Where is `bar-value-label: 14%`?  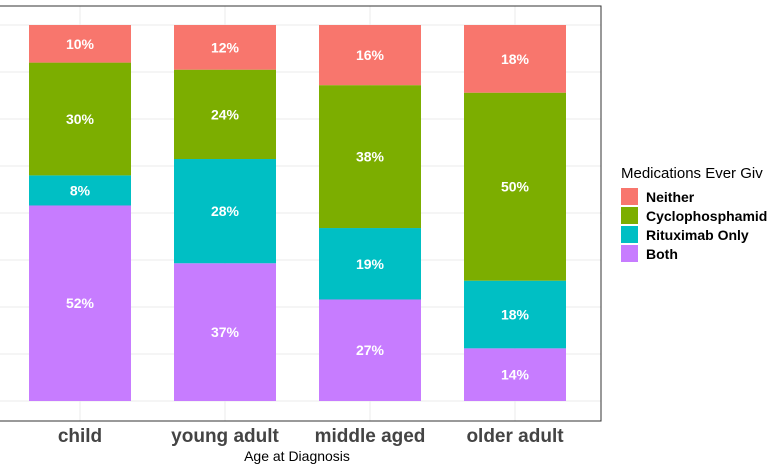
bar-value-label: 14% is located at coordinates (515, 375).